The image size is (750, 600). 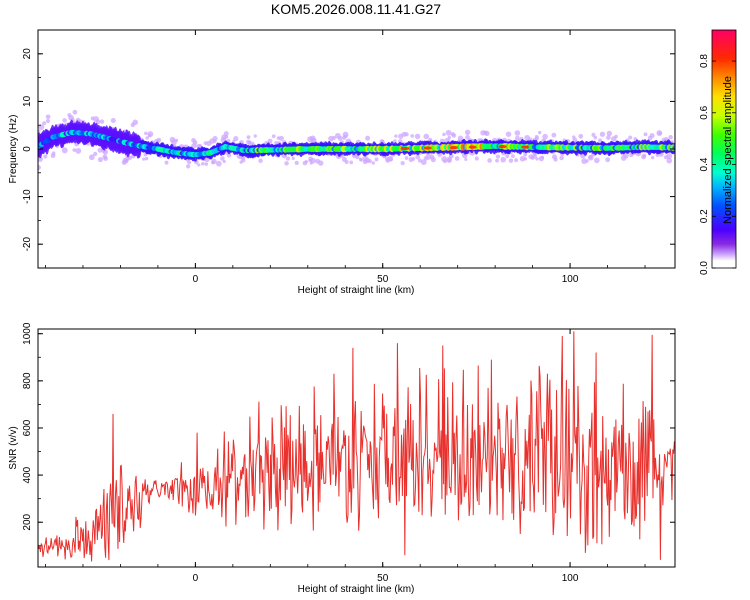 I want to click on spectrogram-heatmap, so click(x=356, y=139).